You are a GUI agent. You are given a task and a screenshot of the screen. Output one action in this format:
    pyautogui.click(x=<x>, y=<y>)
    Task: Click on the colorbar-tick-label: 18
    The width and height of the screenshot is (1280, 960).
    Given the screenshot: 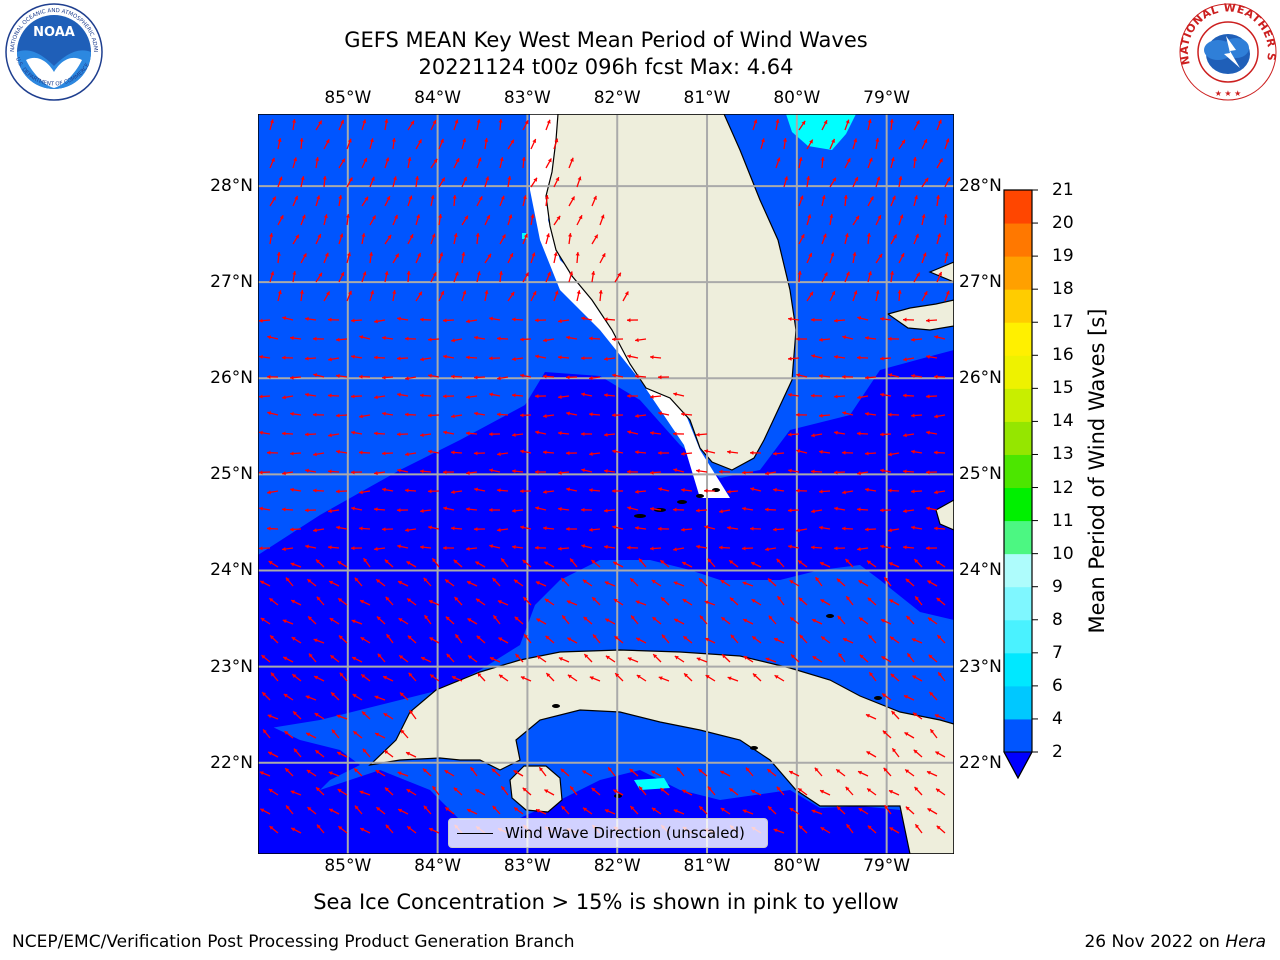 What is the action you would take?
    pyautogui.click(x=1063, y=289)
    